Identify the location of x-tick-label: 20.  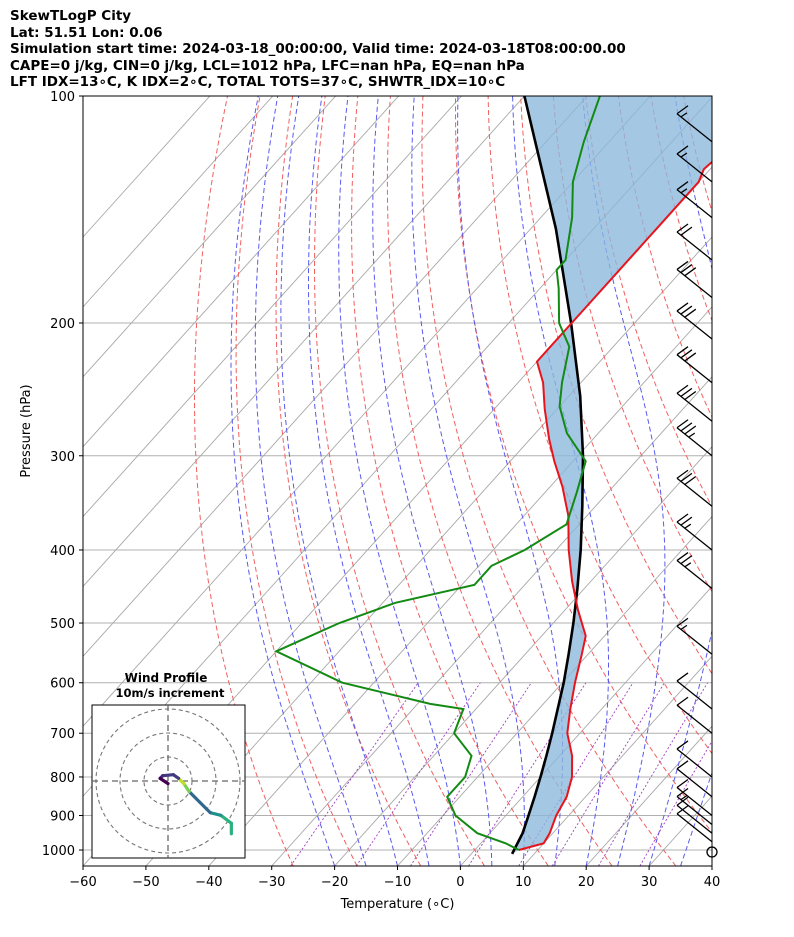
(586, 882).